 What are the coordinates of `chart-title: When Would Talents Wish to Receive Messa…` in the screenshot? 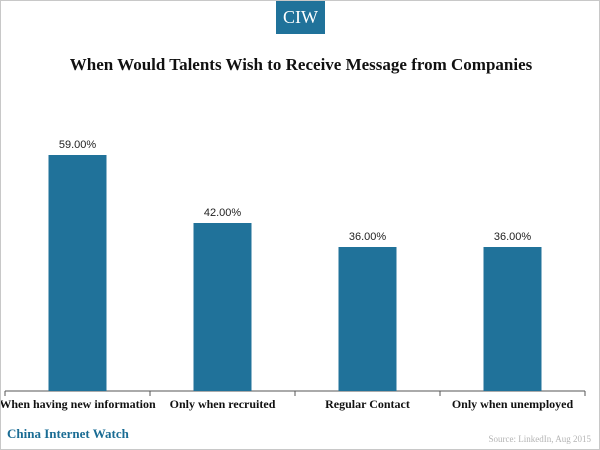 It's located at (301, 64).